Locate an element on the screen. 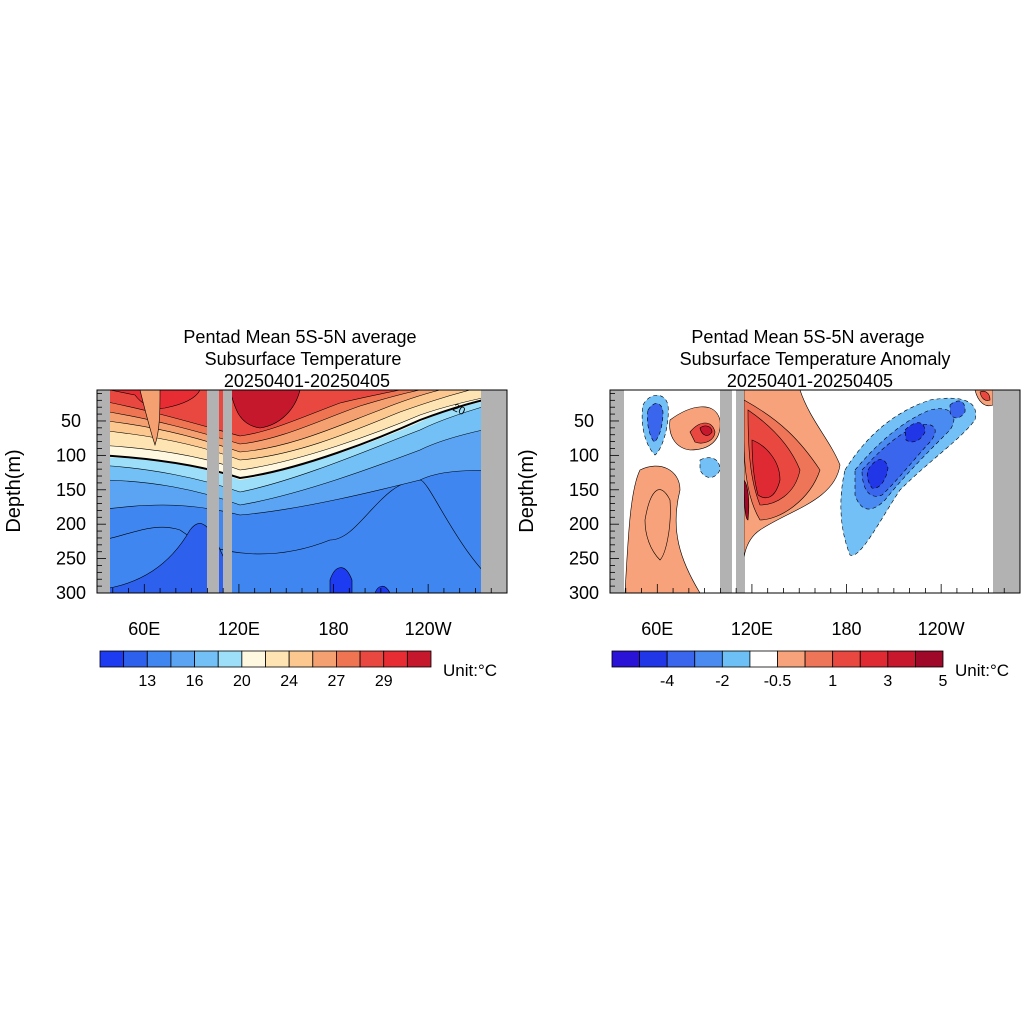  colorbar-label: -2 is located at coordinates (722, 681).